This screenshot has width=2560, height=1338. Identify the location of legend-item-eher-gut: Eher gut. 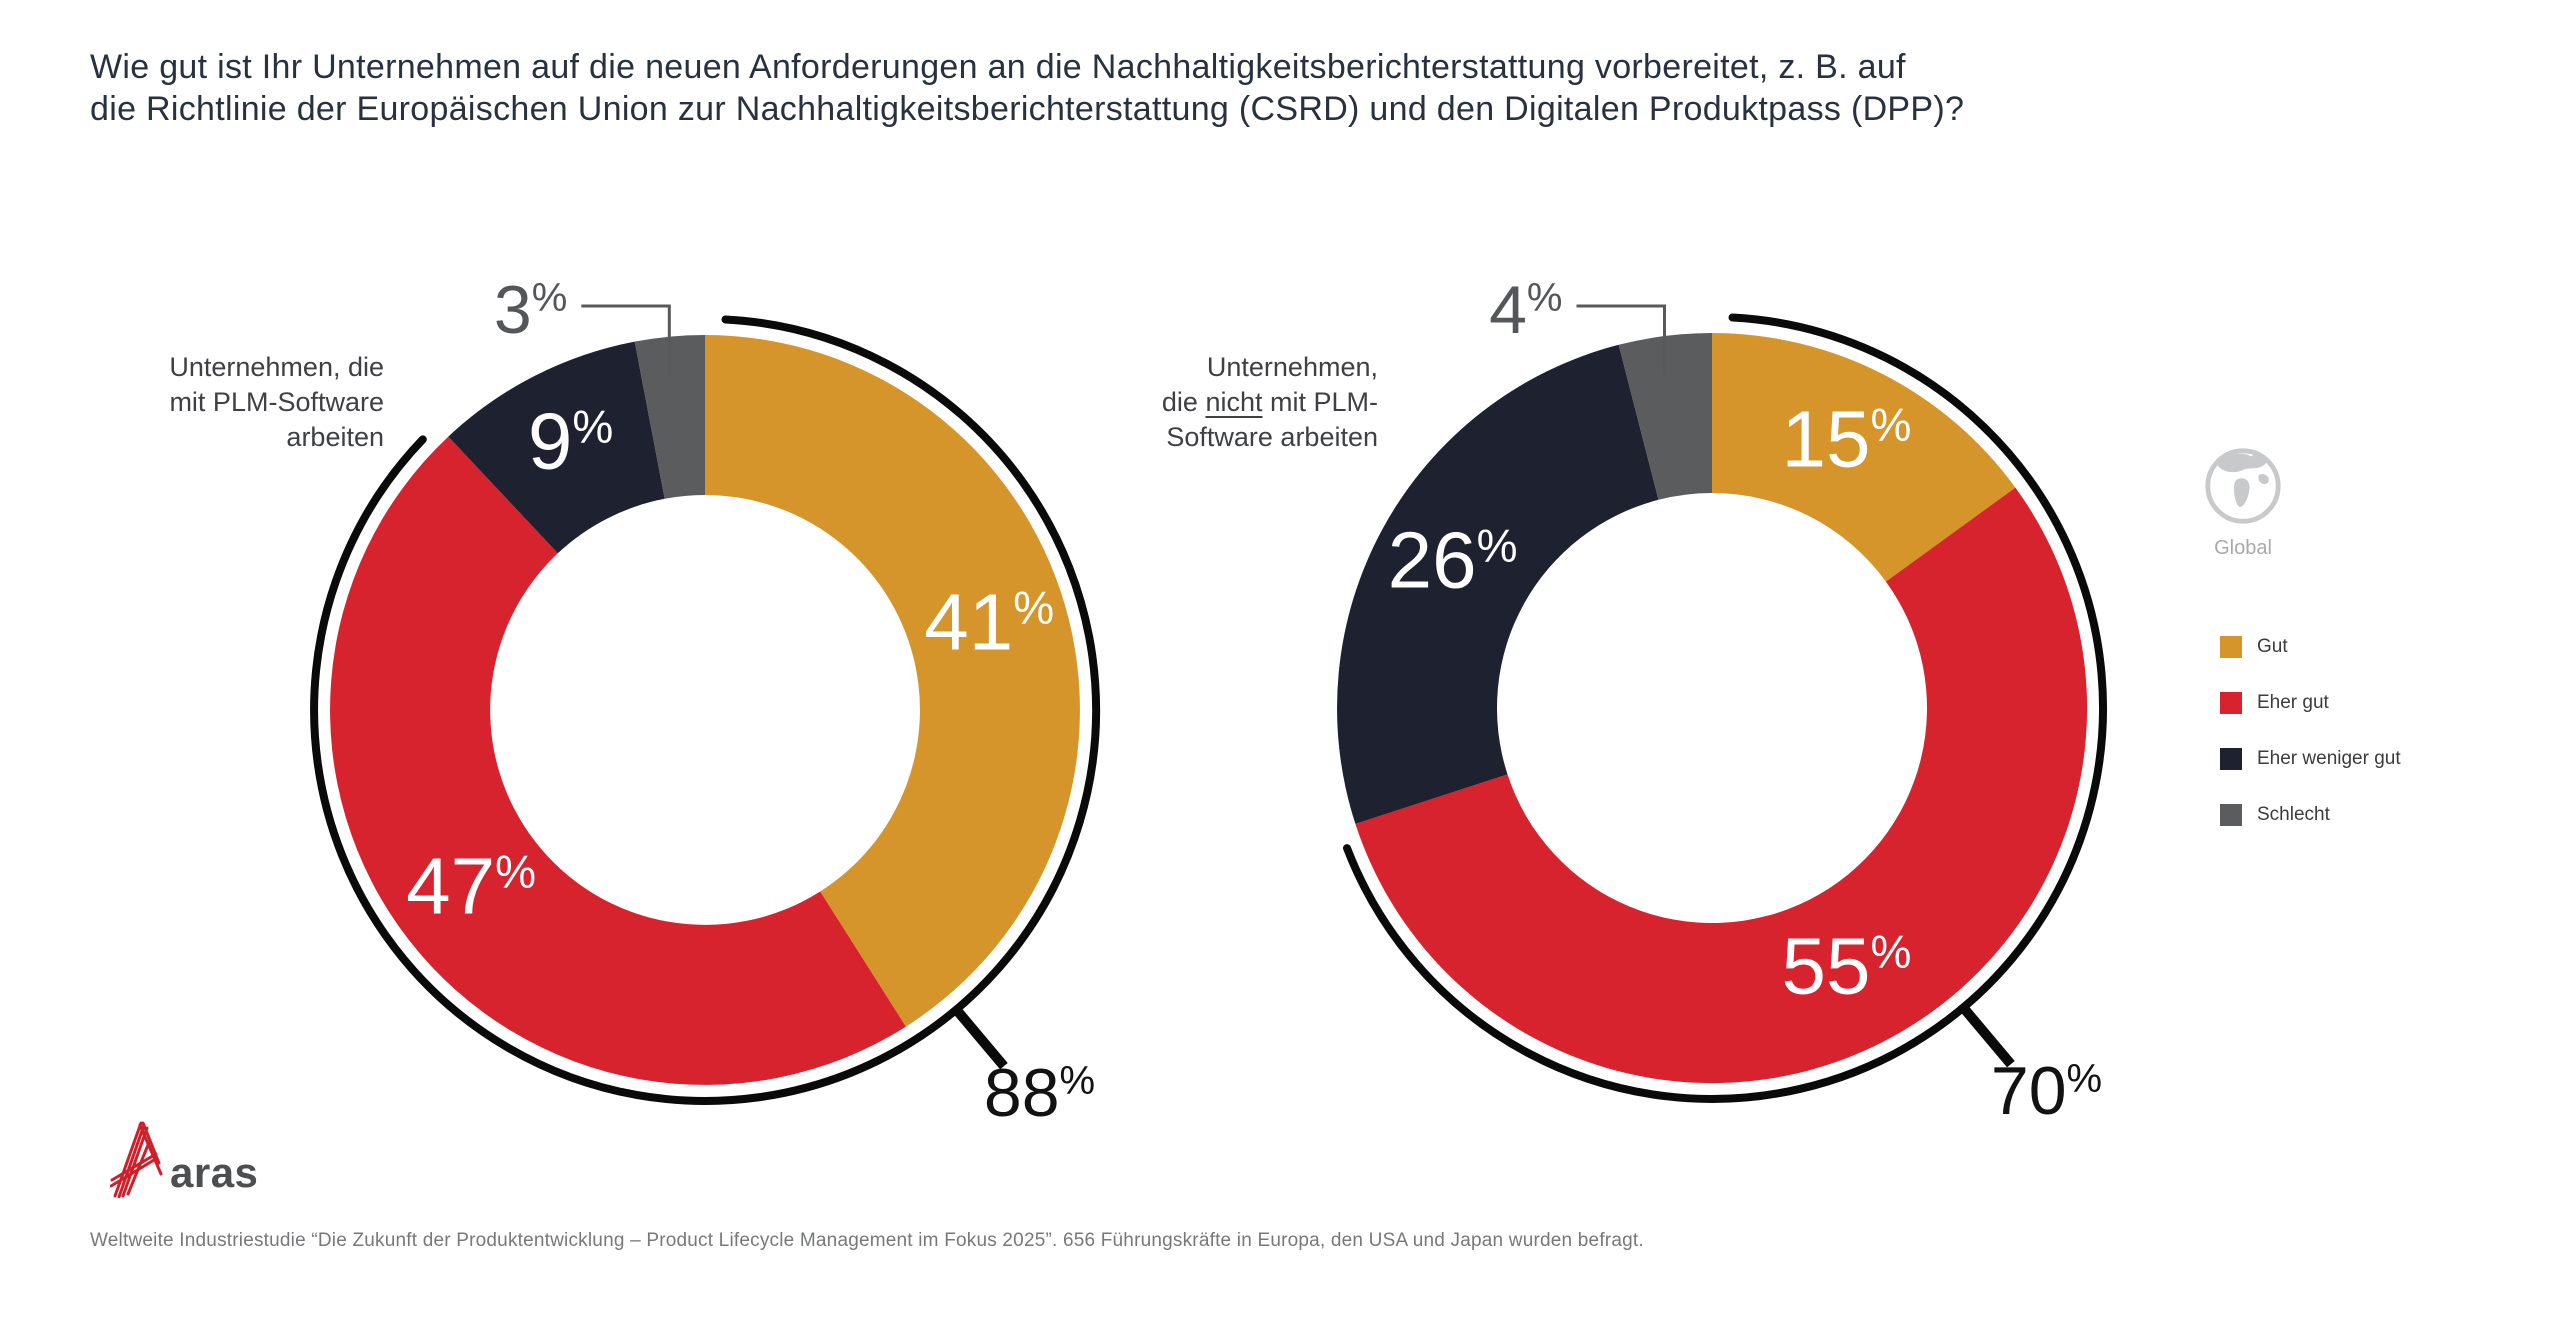
(2310, 703).